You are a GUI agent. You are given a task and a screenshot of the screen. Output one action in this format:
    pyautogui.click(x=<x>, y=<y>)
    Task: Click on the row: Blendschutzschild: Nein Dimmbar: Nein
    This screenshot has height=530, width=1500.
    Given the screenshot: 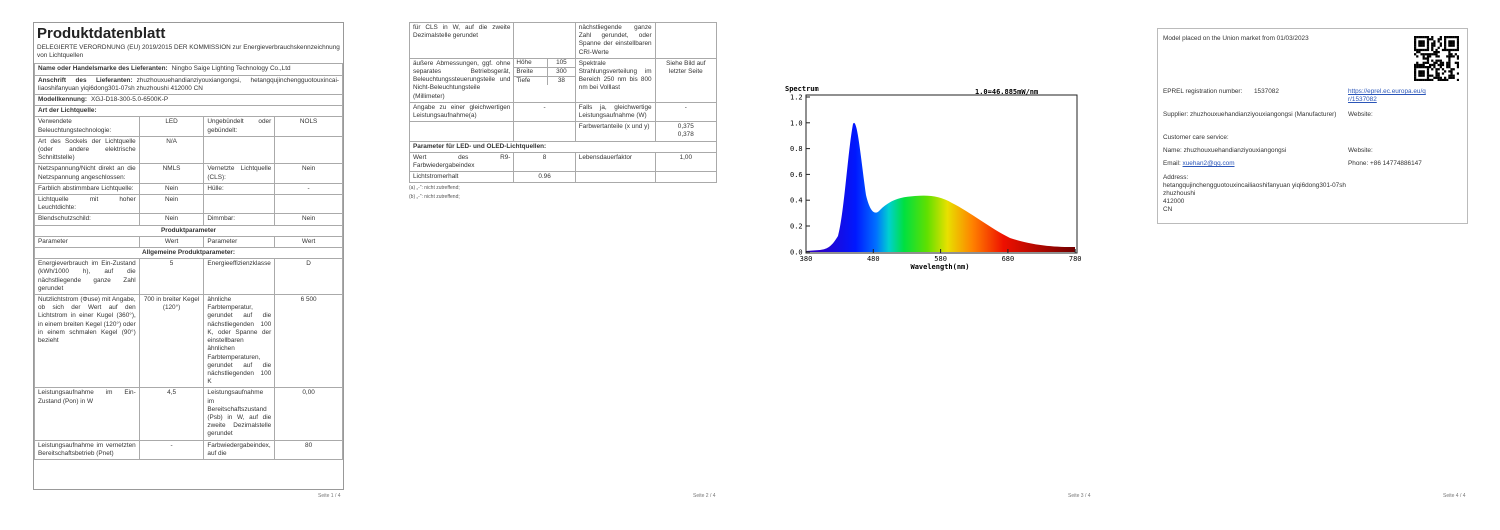 What is the action you would take?
    pyautogui.click(x=188, y=219)
    